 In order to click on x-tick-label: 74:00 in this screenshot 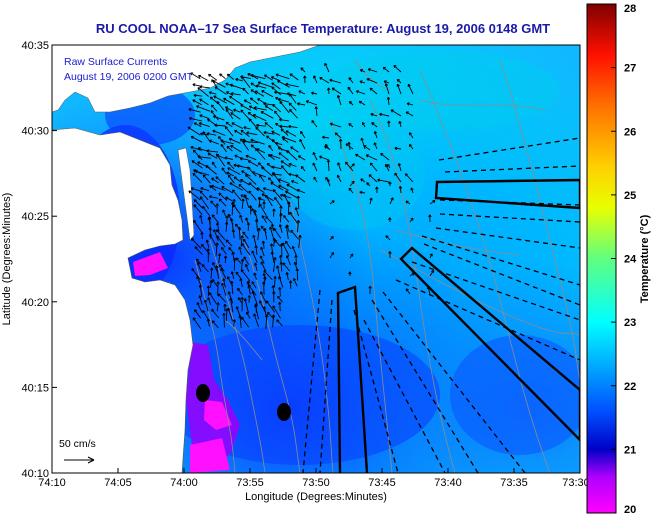, I will do `click(184, 483)`.